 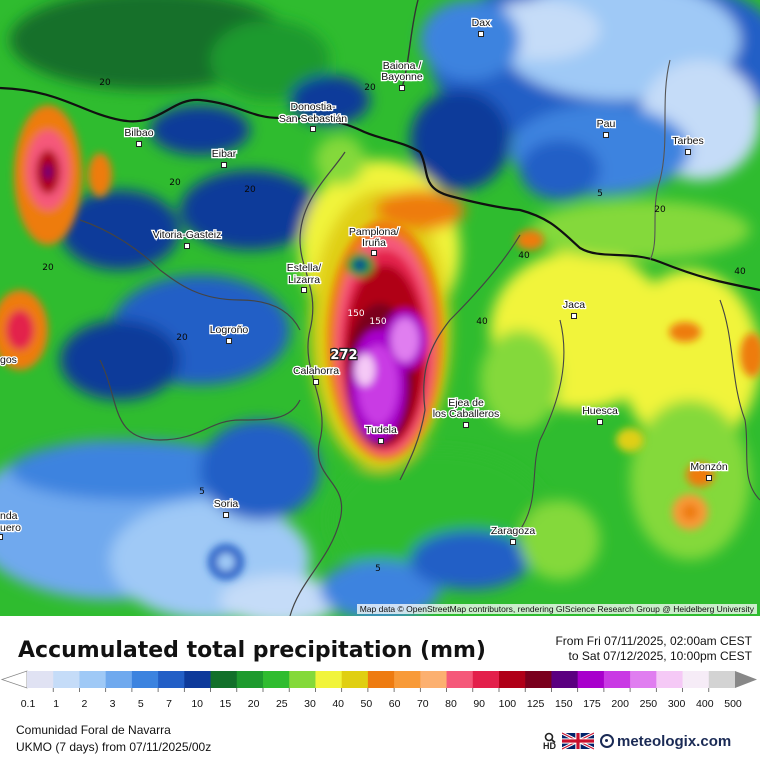 I want to click on legend-label: 50, so click(x=367, y=704).